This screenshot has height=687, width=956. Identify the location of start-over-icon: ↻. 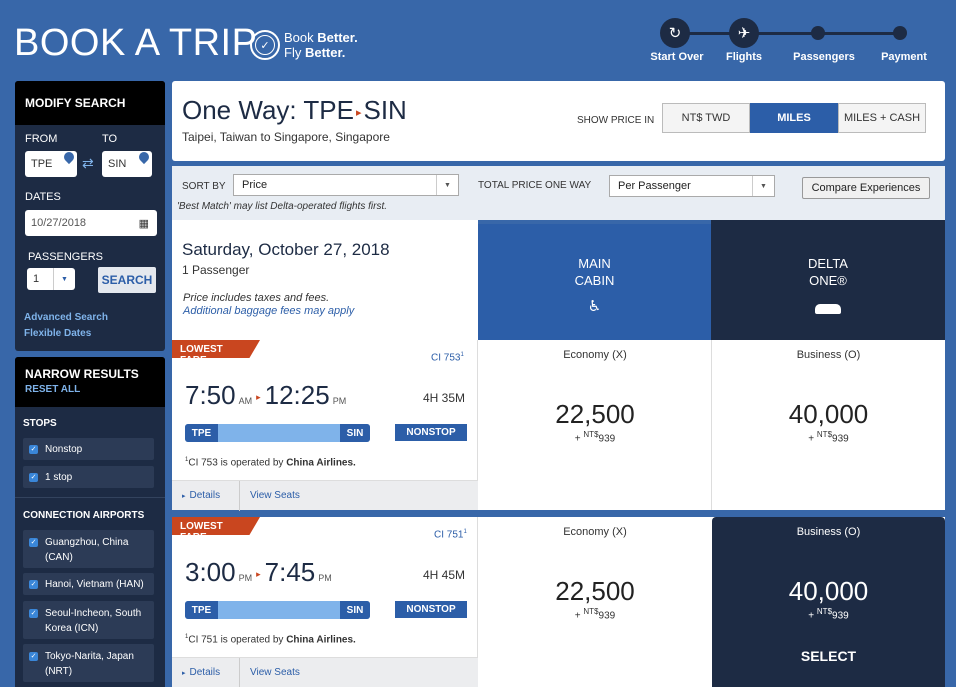
(675, 33).